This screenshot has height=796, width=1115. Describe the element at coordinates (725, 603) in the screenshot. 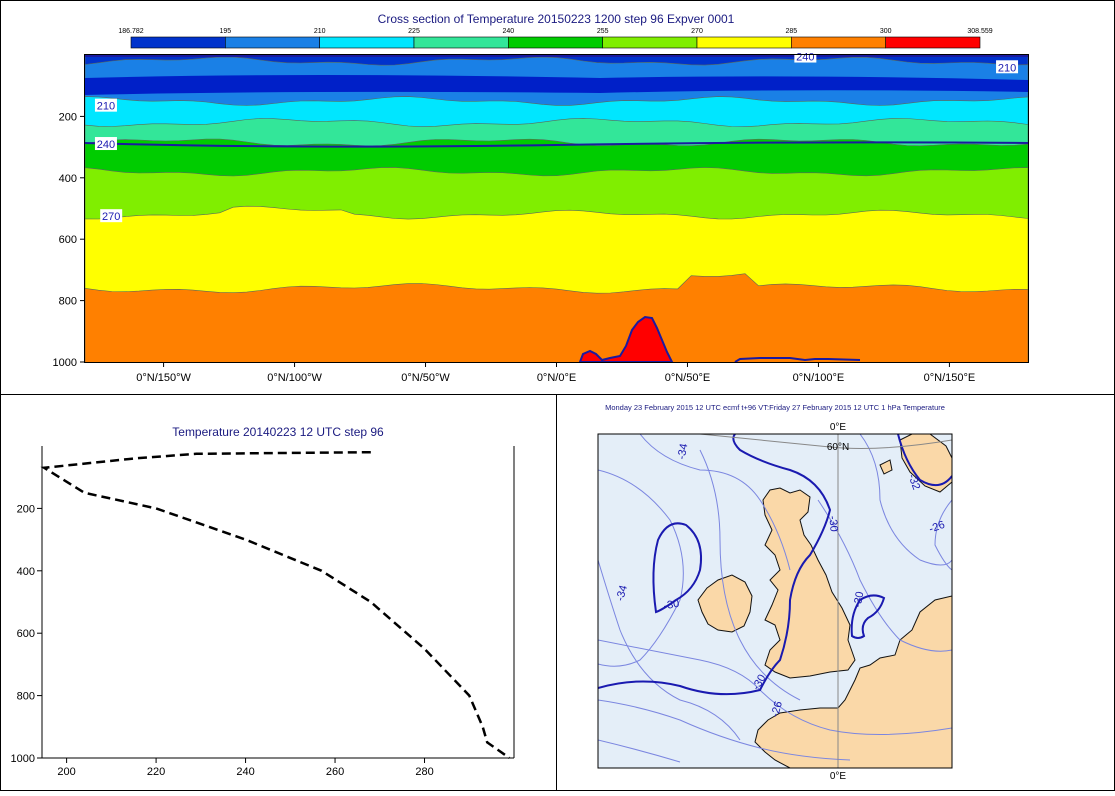

I see `ireland-land` at that location.